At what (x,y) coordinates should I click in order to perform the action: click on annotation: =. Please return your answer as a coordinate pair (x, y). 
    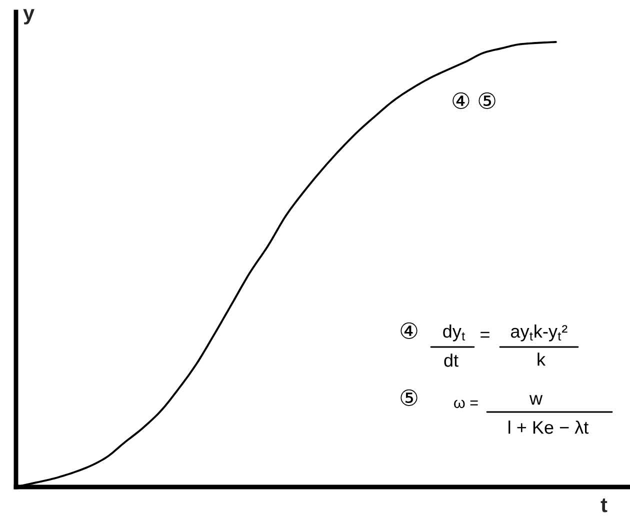
    Looking at the image, I should click on (485, 335).